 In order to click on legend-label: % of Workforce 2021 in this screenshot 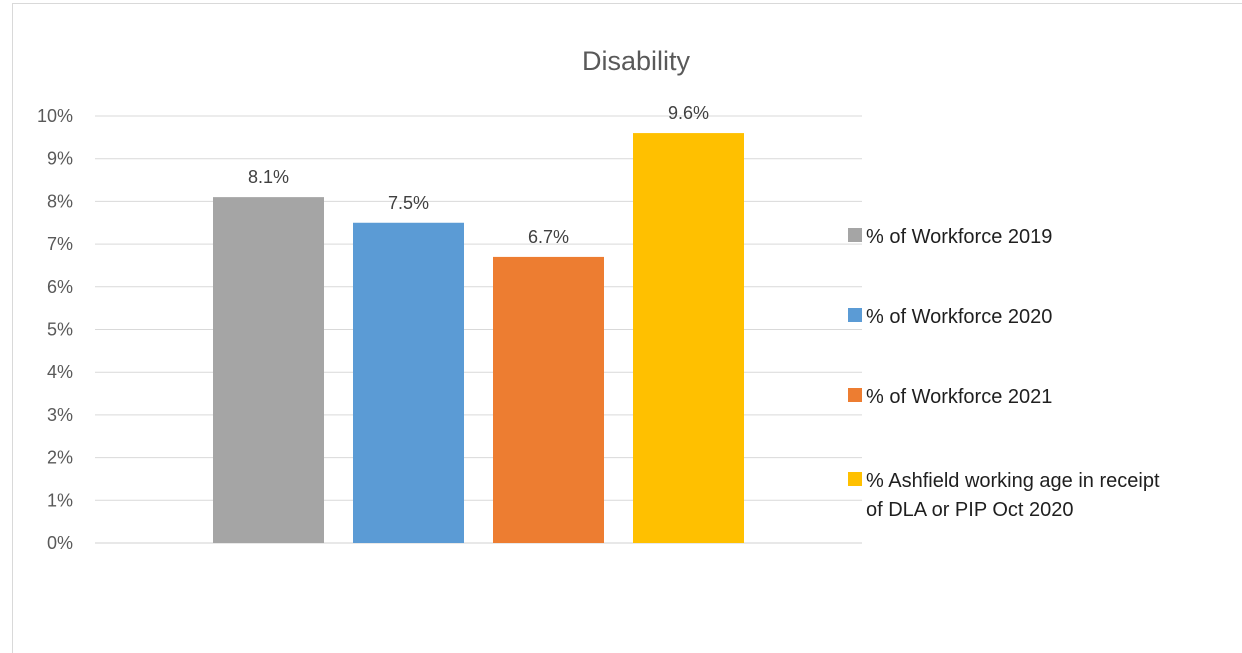, I will do `click(959, 397)`.